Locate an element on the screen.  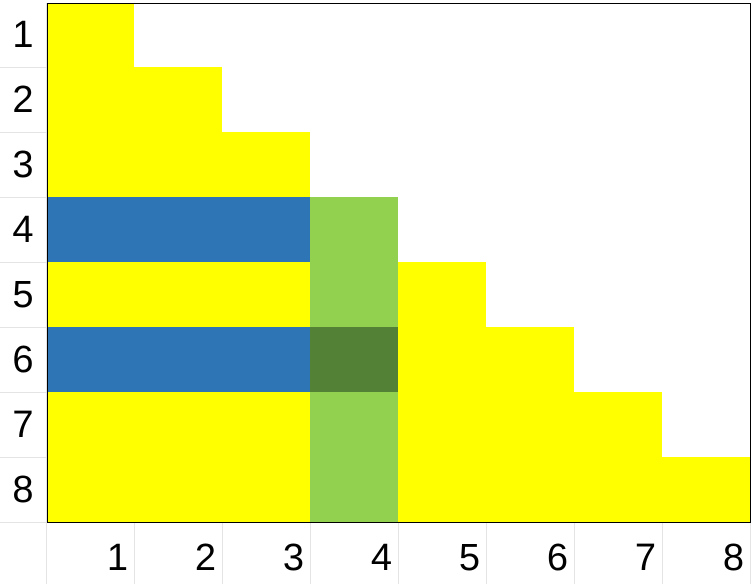
grid-cell-r7-c1 is located at coordinates (91, 425).